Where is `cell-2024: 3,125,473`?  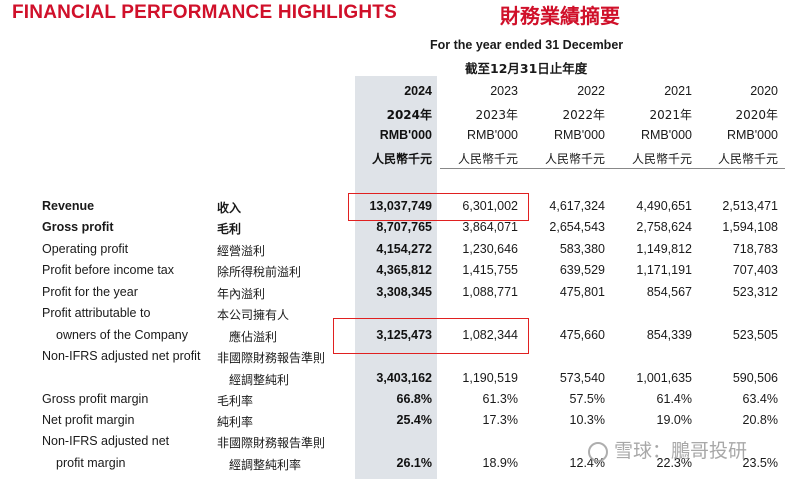 cell-2024: 3,125,473 is located at coordinates (404, 335).